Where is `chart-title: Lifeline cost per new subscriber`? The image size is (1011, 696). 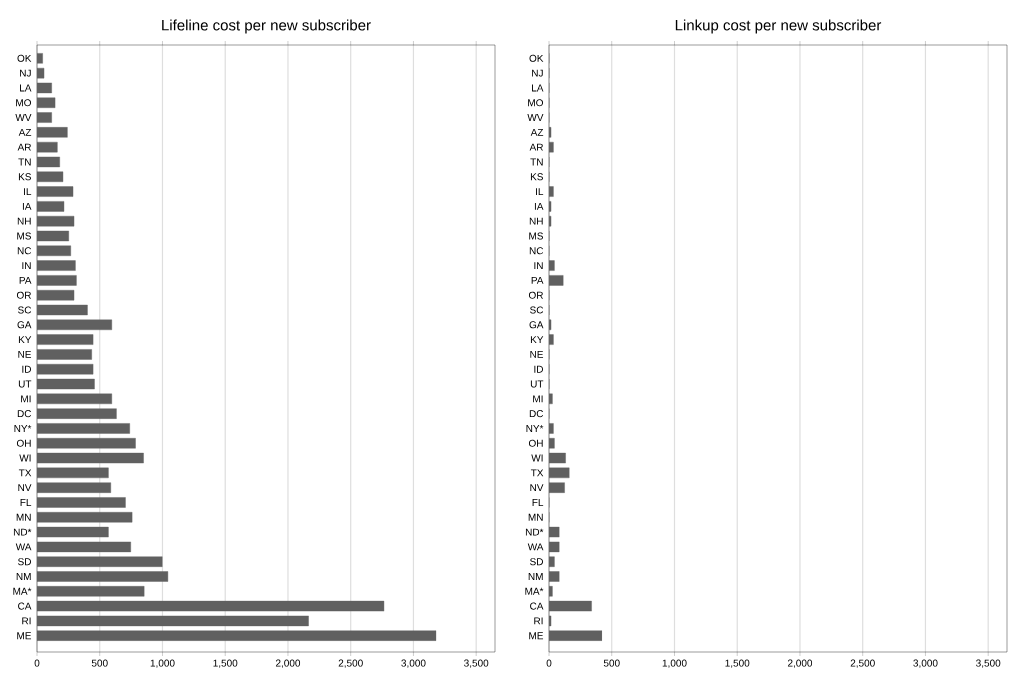
chart-title: Lifeline cost per new subscriber is located at coordinates (266, 26).